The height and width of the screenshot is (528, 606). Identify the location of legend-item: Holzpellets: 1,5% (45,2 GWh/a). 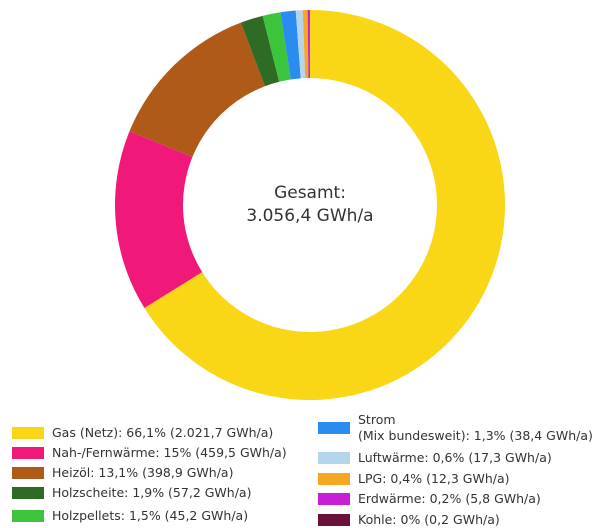
(130, 516).